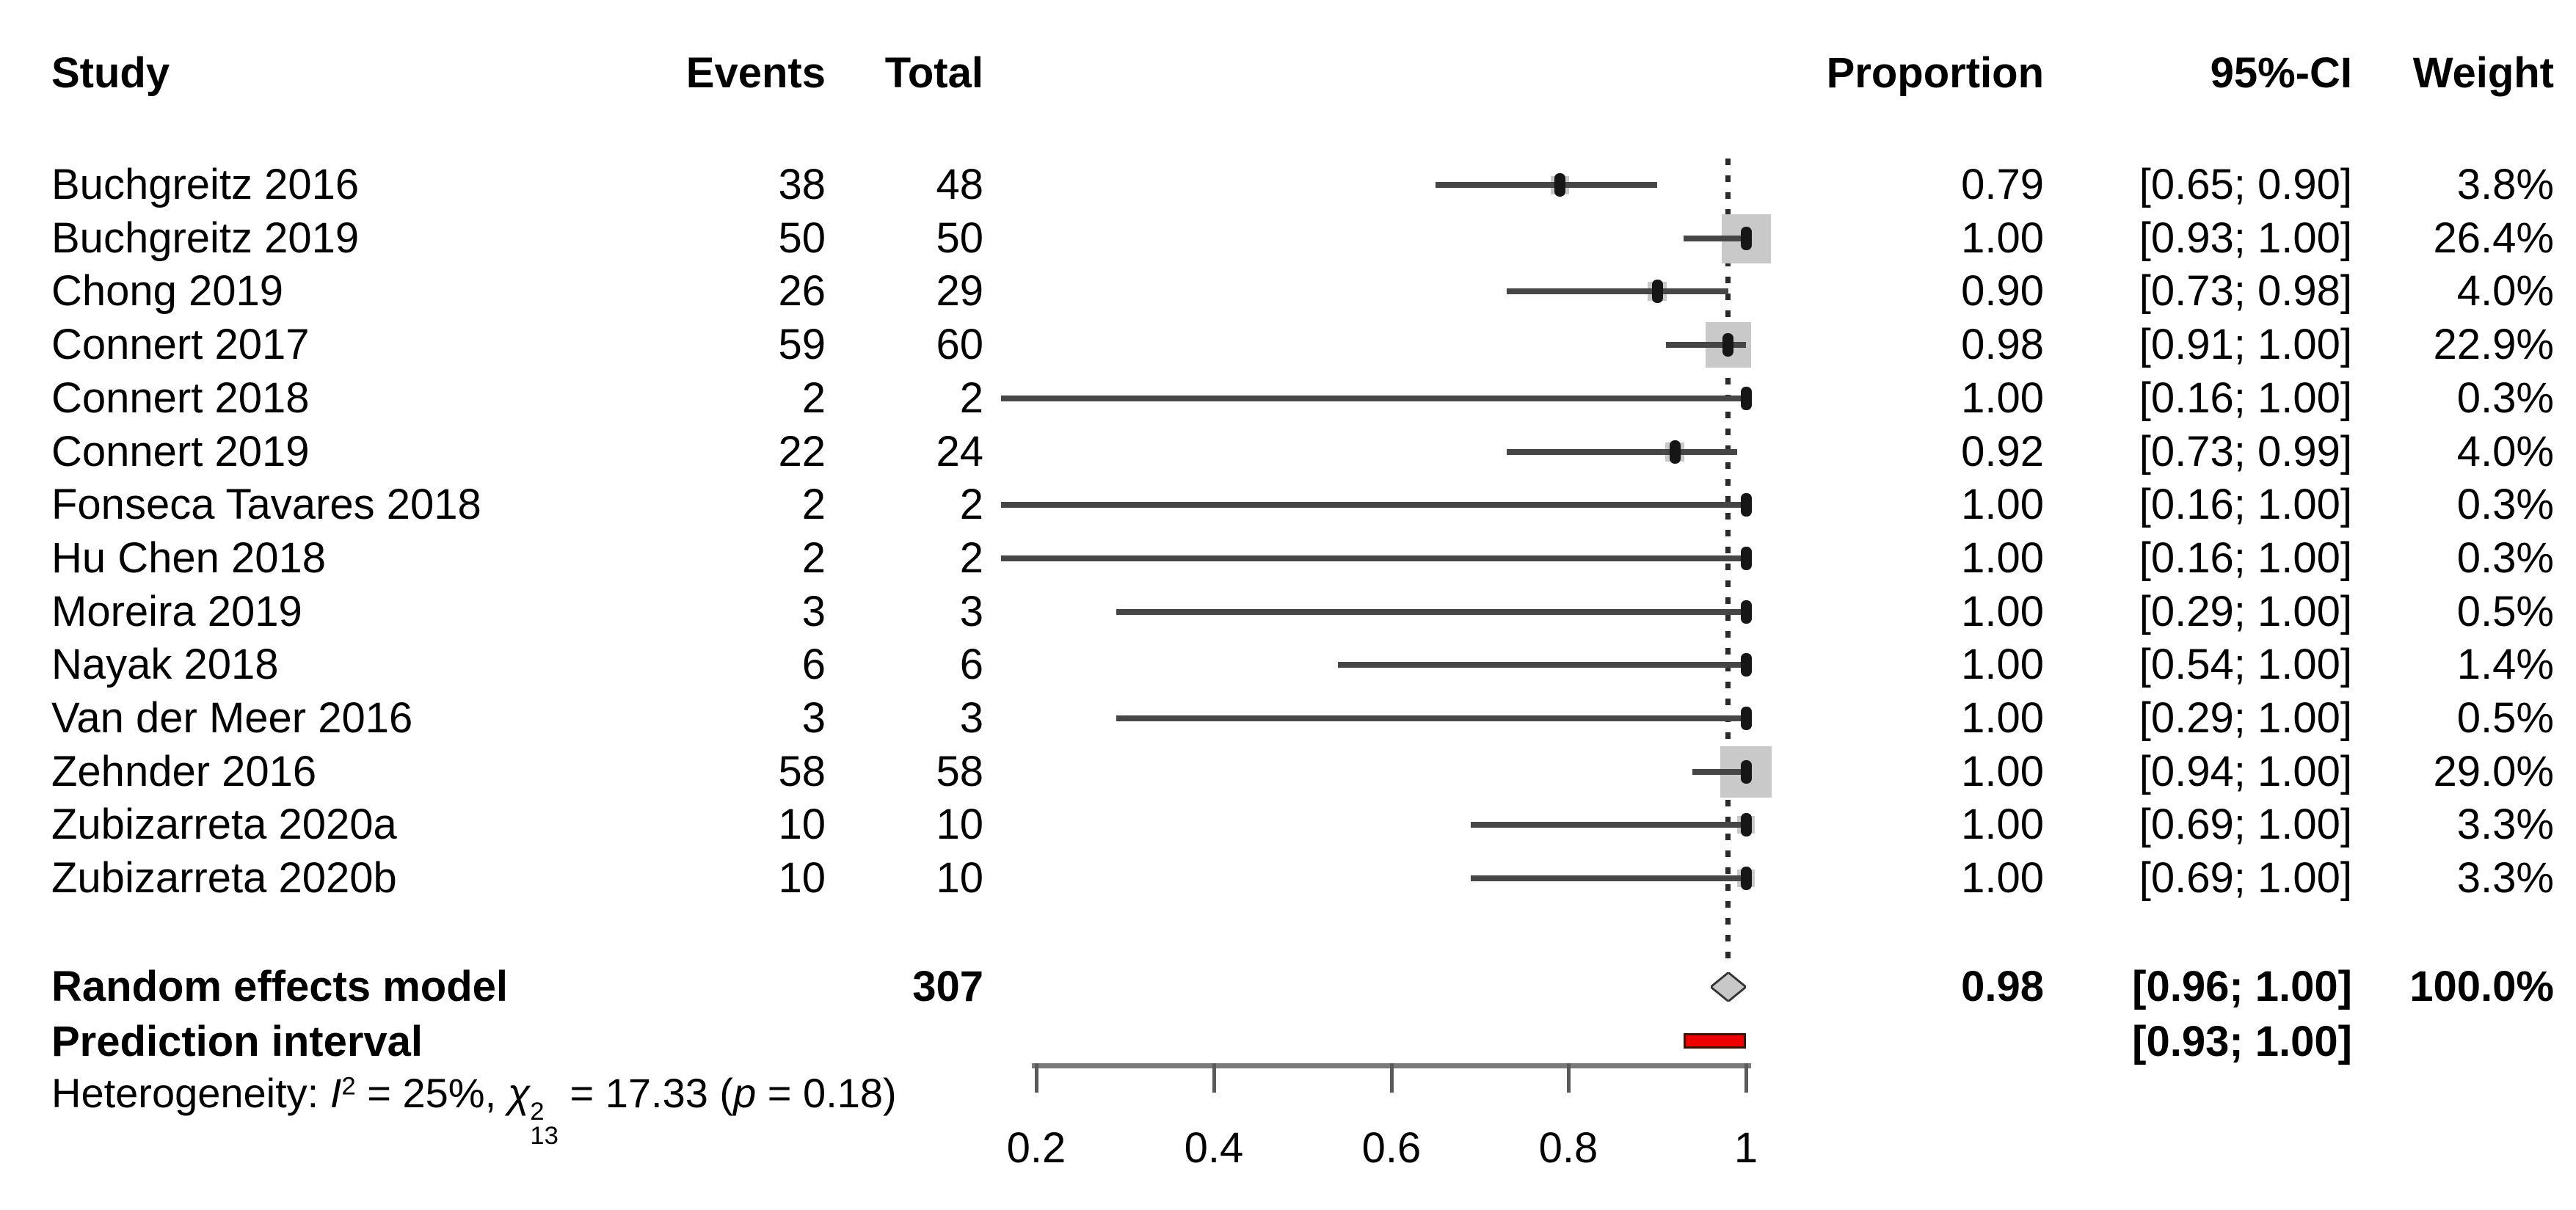 The height and width of the screenshot is (1210, 2576). I want to click on study-total: 10, so click(959, 824).